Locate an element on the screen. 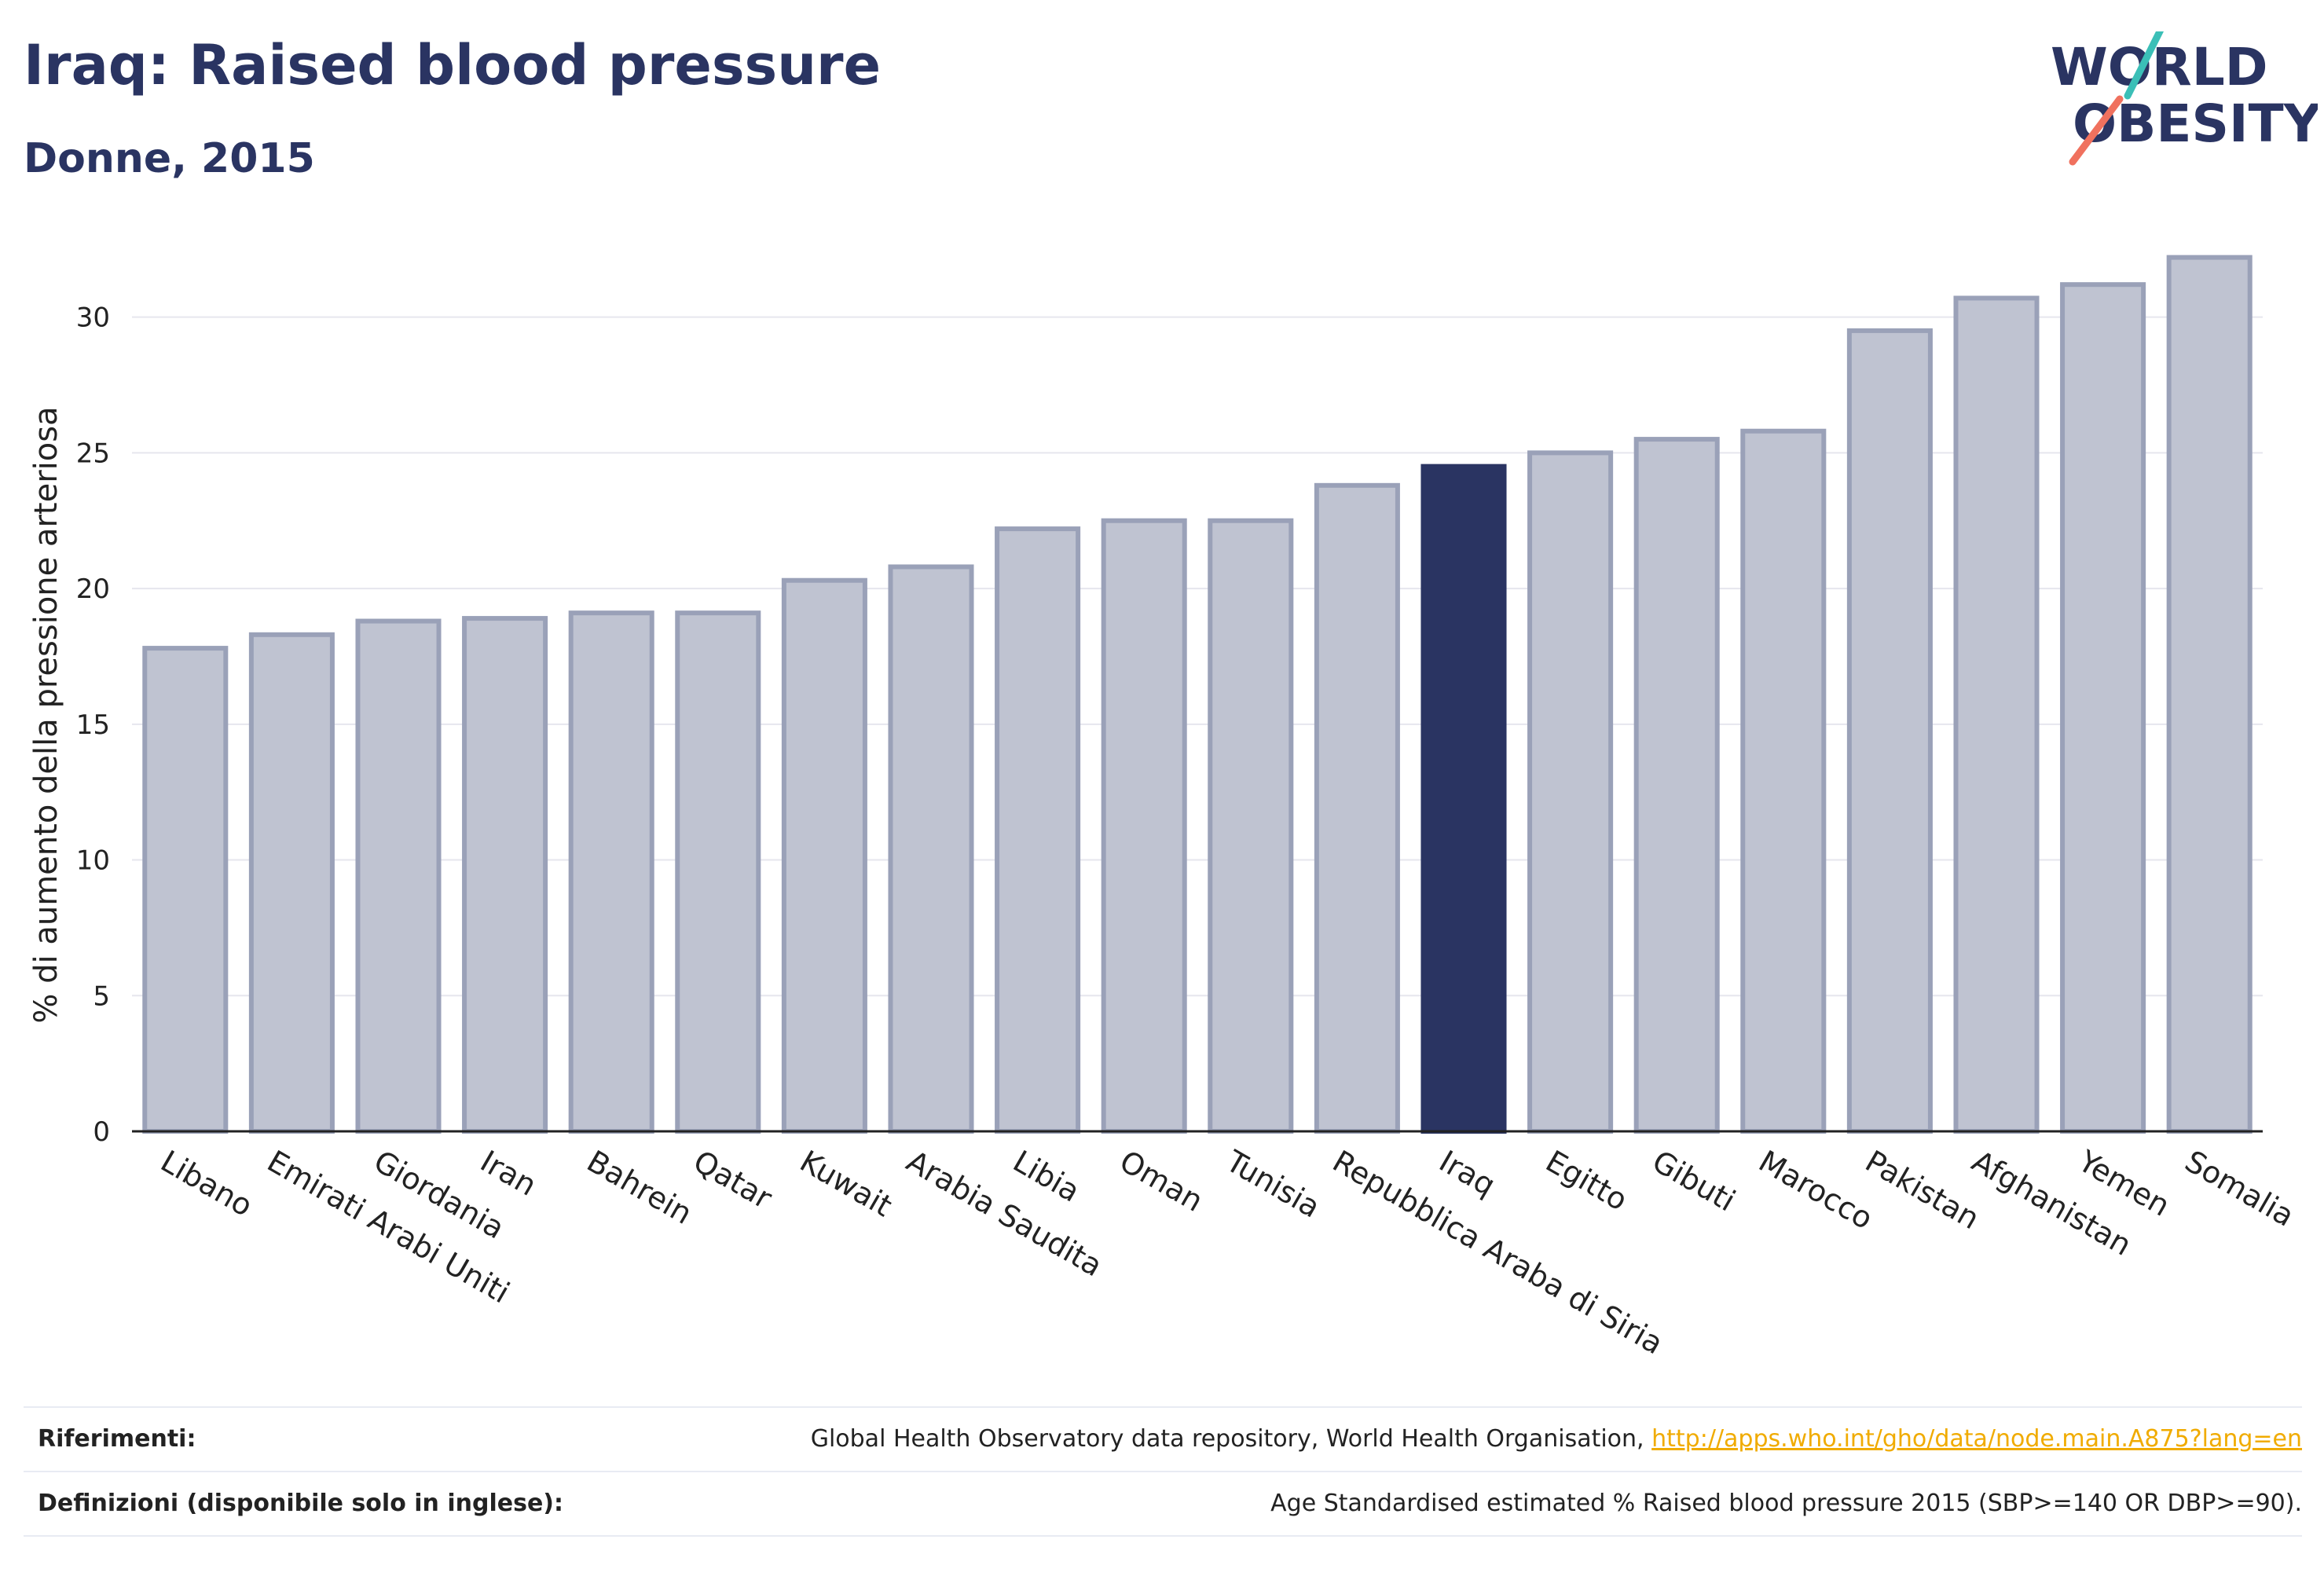 This screenshot has height=1576, width=2324. footer-divider-top is located at coordinates (1163, 1407).